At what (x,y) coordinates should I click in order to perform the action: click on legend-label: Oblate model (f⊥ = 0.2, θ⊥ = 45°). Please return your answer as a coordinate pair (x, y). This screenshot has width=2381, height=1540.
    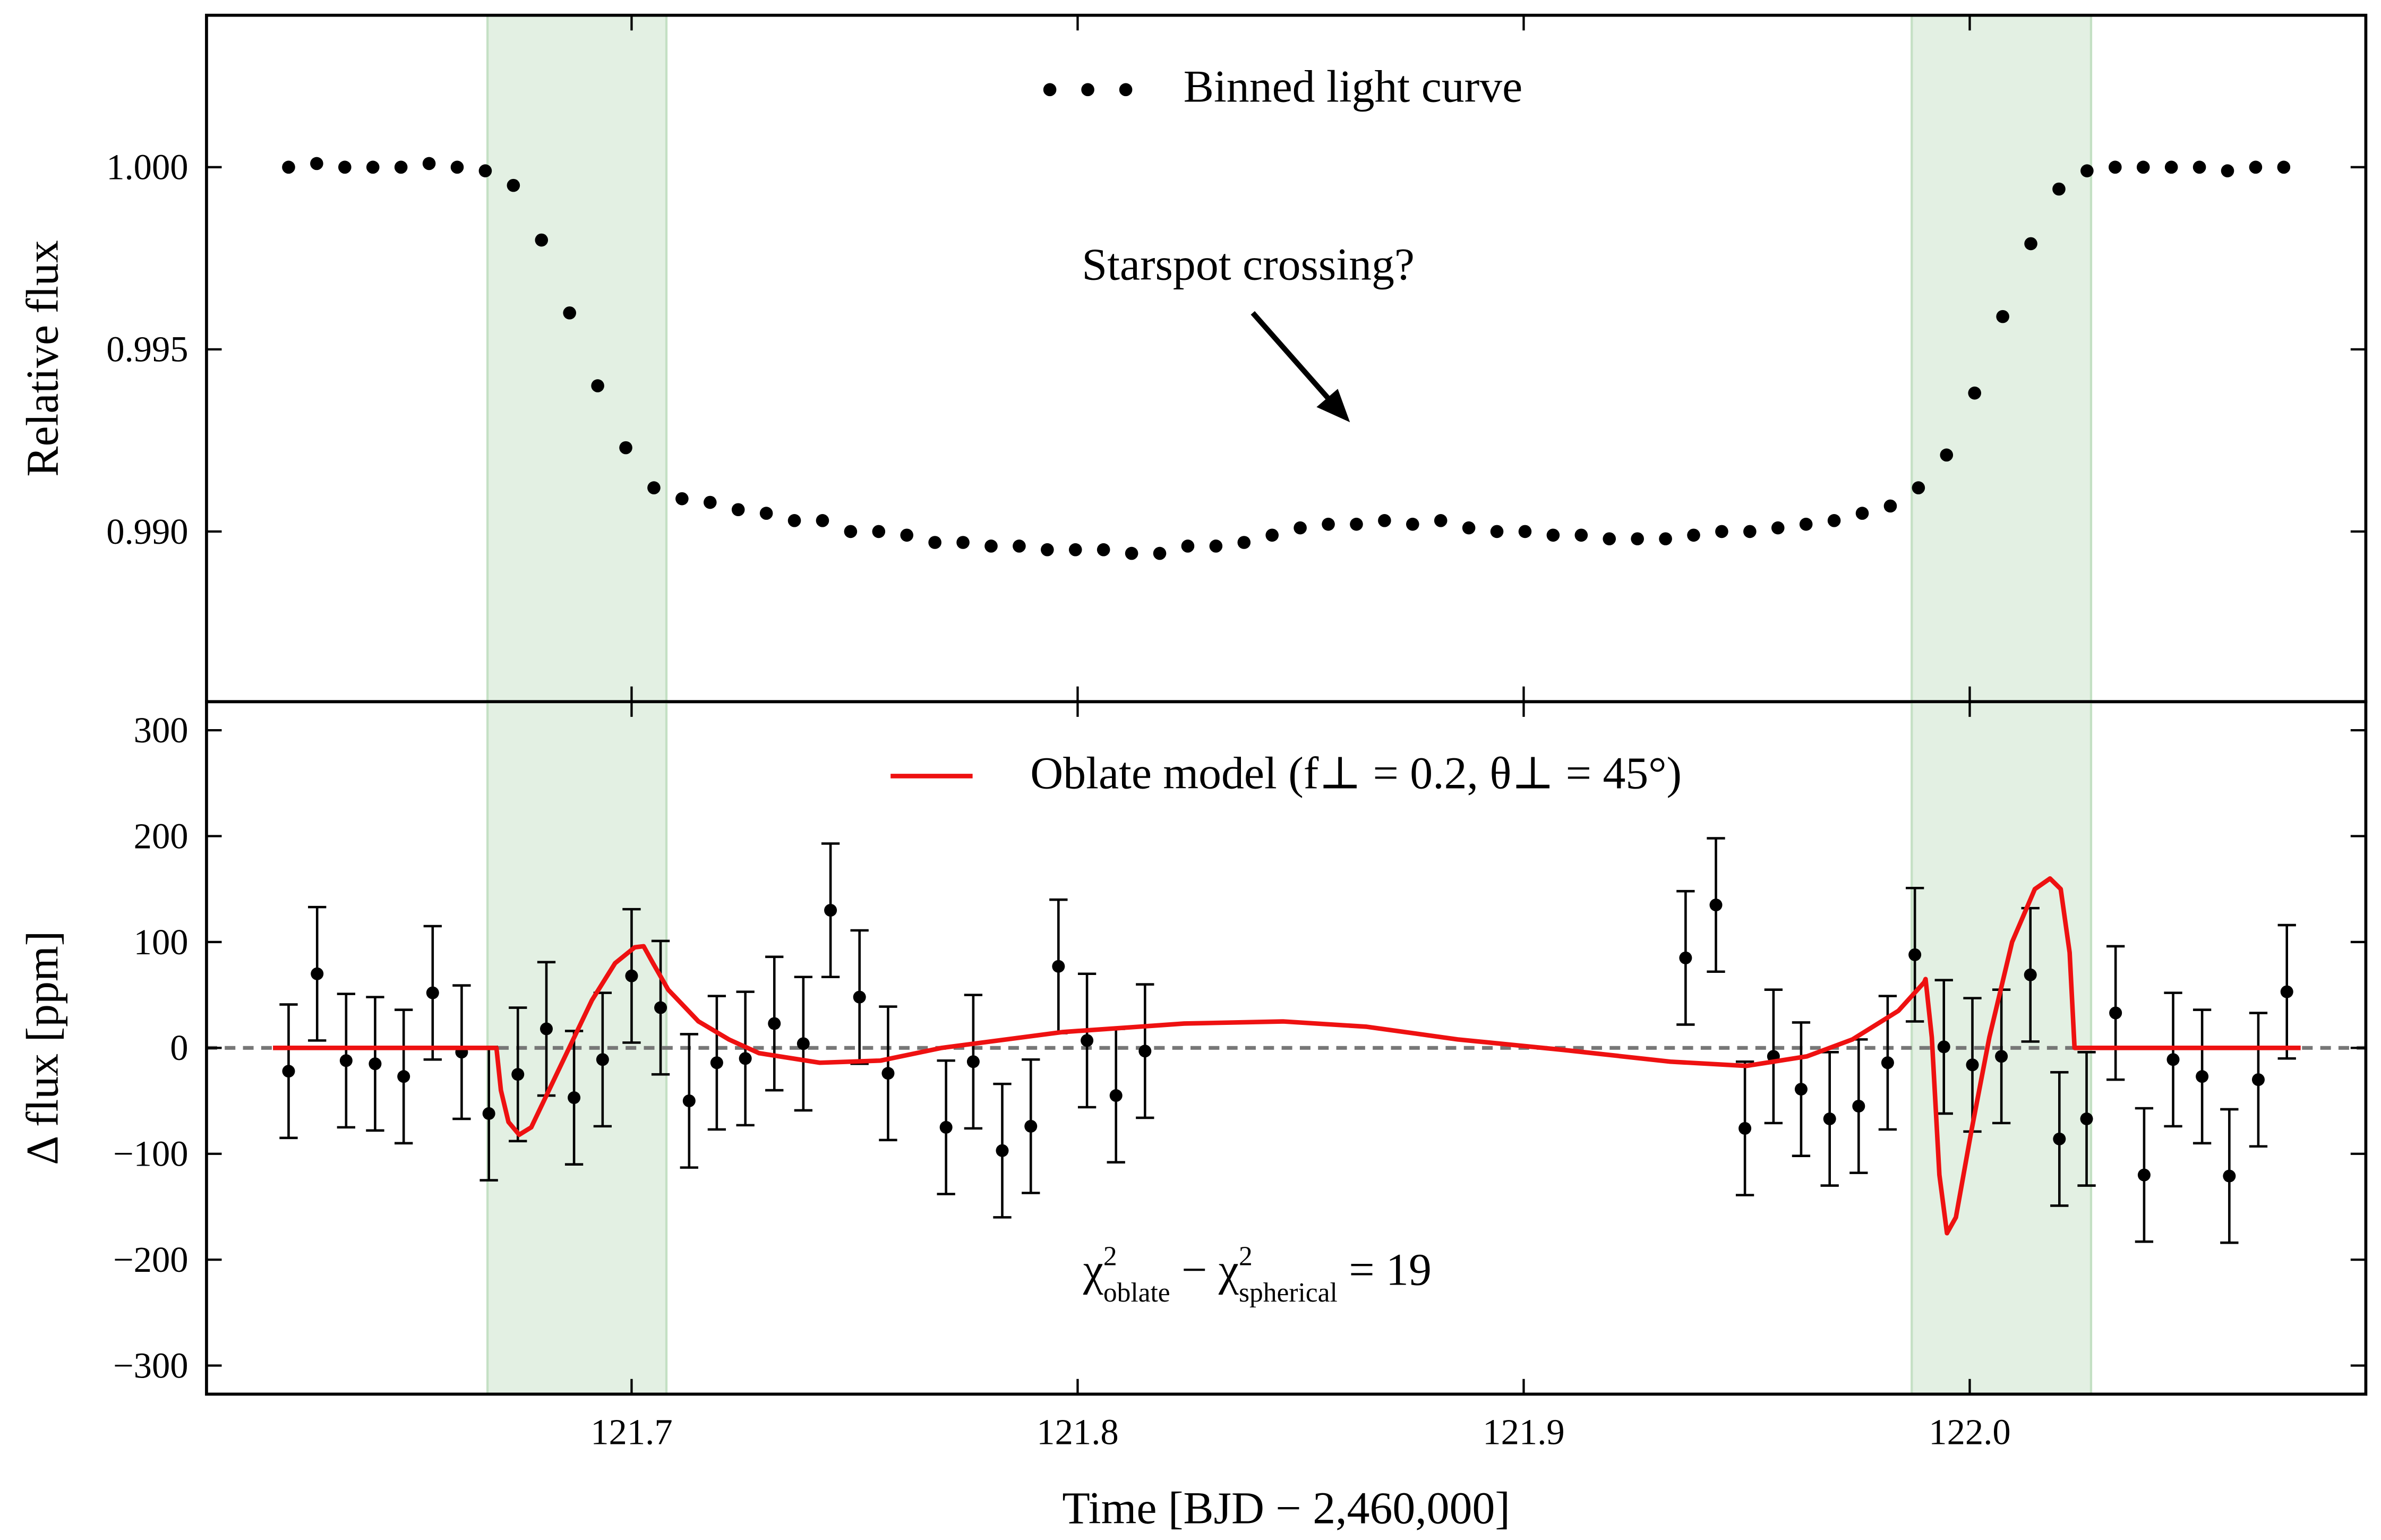
    Looking at the image, I should click on (1356, 773).